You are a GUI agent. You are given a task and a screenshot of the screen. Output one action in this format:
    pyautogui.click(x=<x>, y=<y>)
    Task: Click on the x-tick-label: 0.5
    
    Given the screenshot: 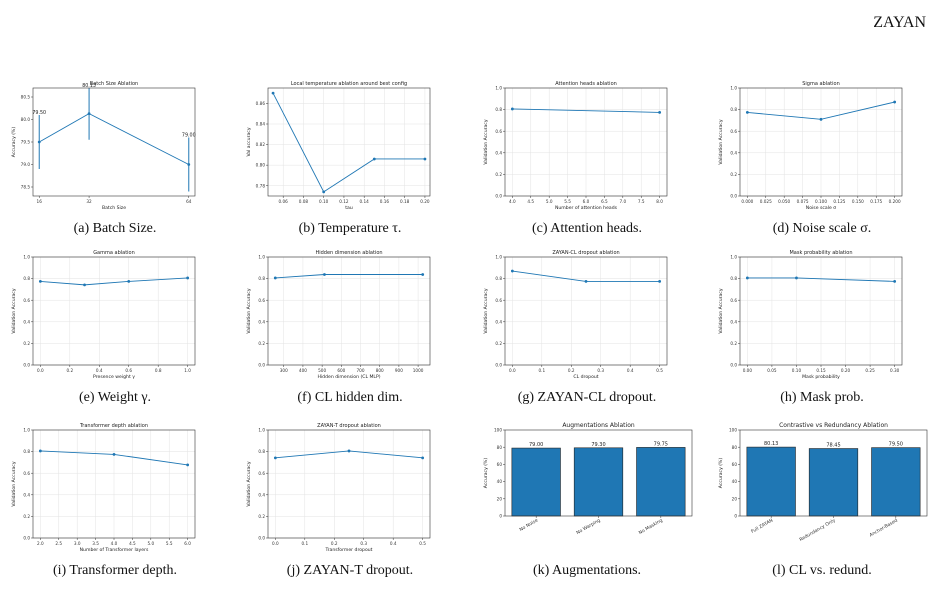 What is the action you would take?
    pyautogui.click(x=422, y=543)
    